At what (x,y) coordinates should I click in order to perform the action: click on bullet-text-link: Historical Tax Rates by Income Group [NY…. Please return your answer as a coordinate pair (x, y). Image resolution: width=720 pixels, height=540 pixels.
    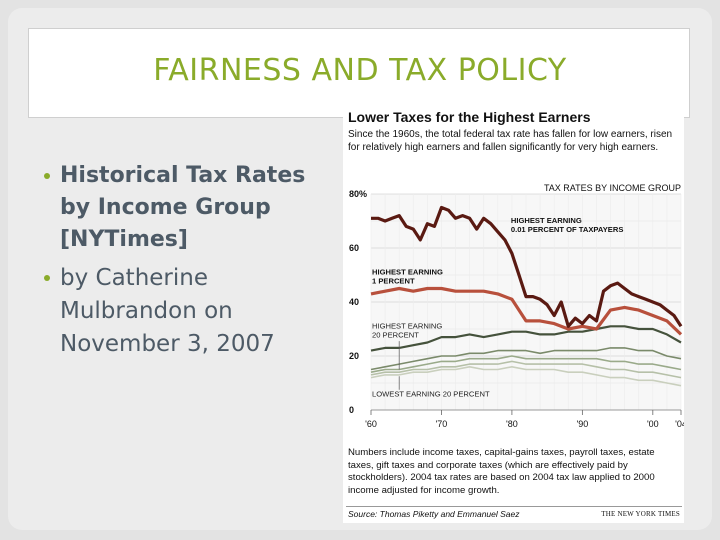
    Looking at the image, I should click on (183, 207).